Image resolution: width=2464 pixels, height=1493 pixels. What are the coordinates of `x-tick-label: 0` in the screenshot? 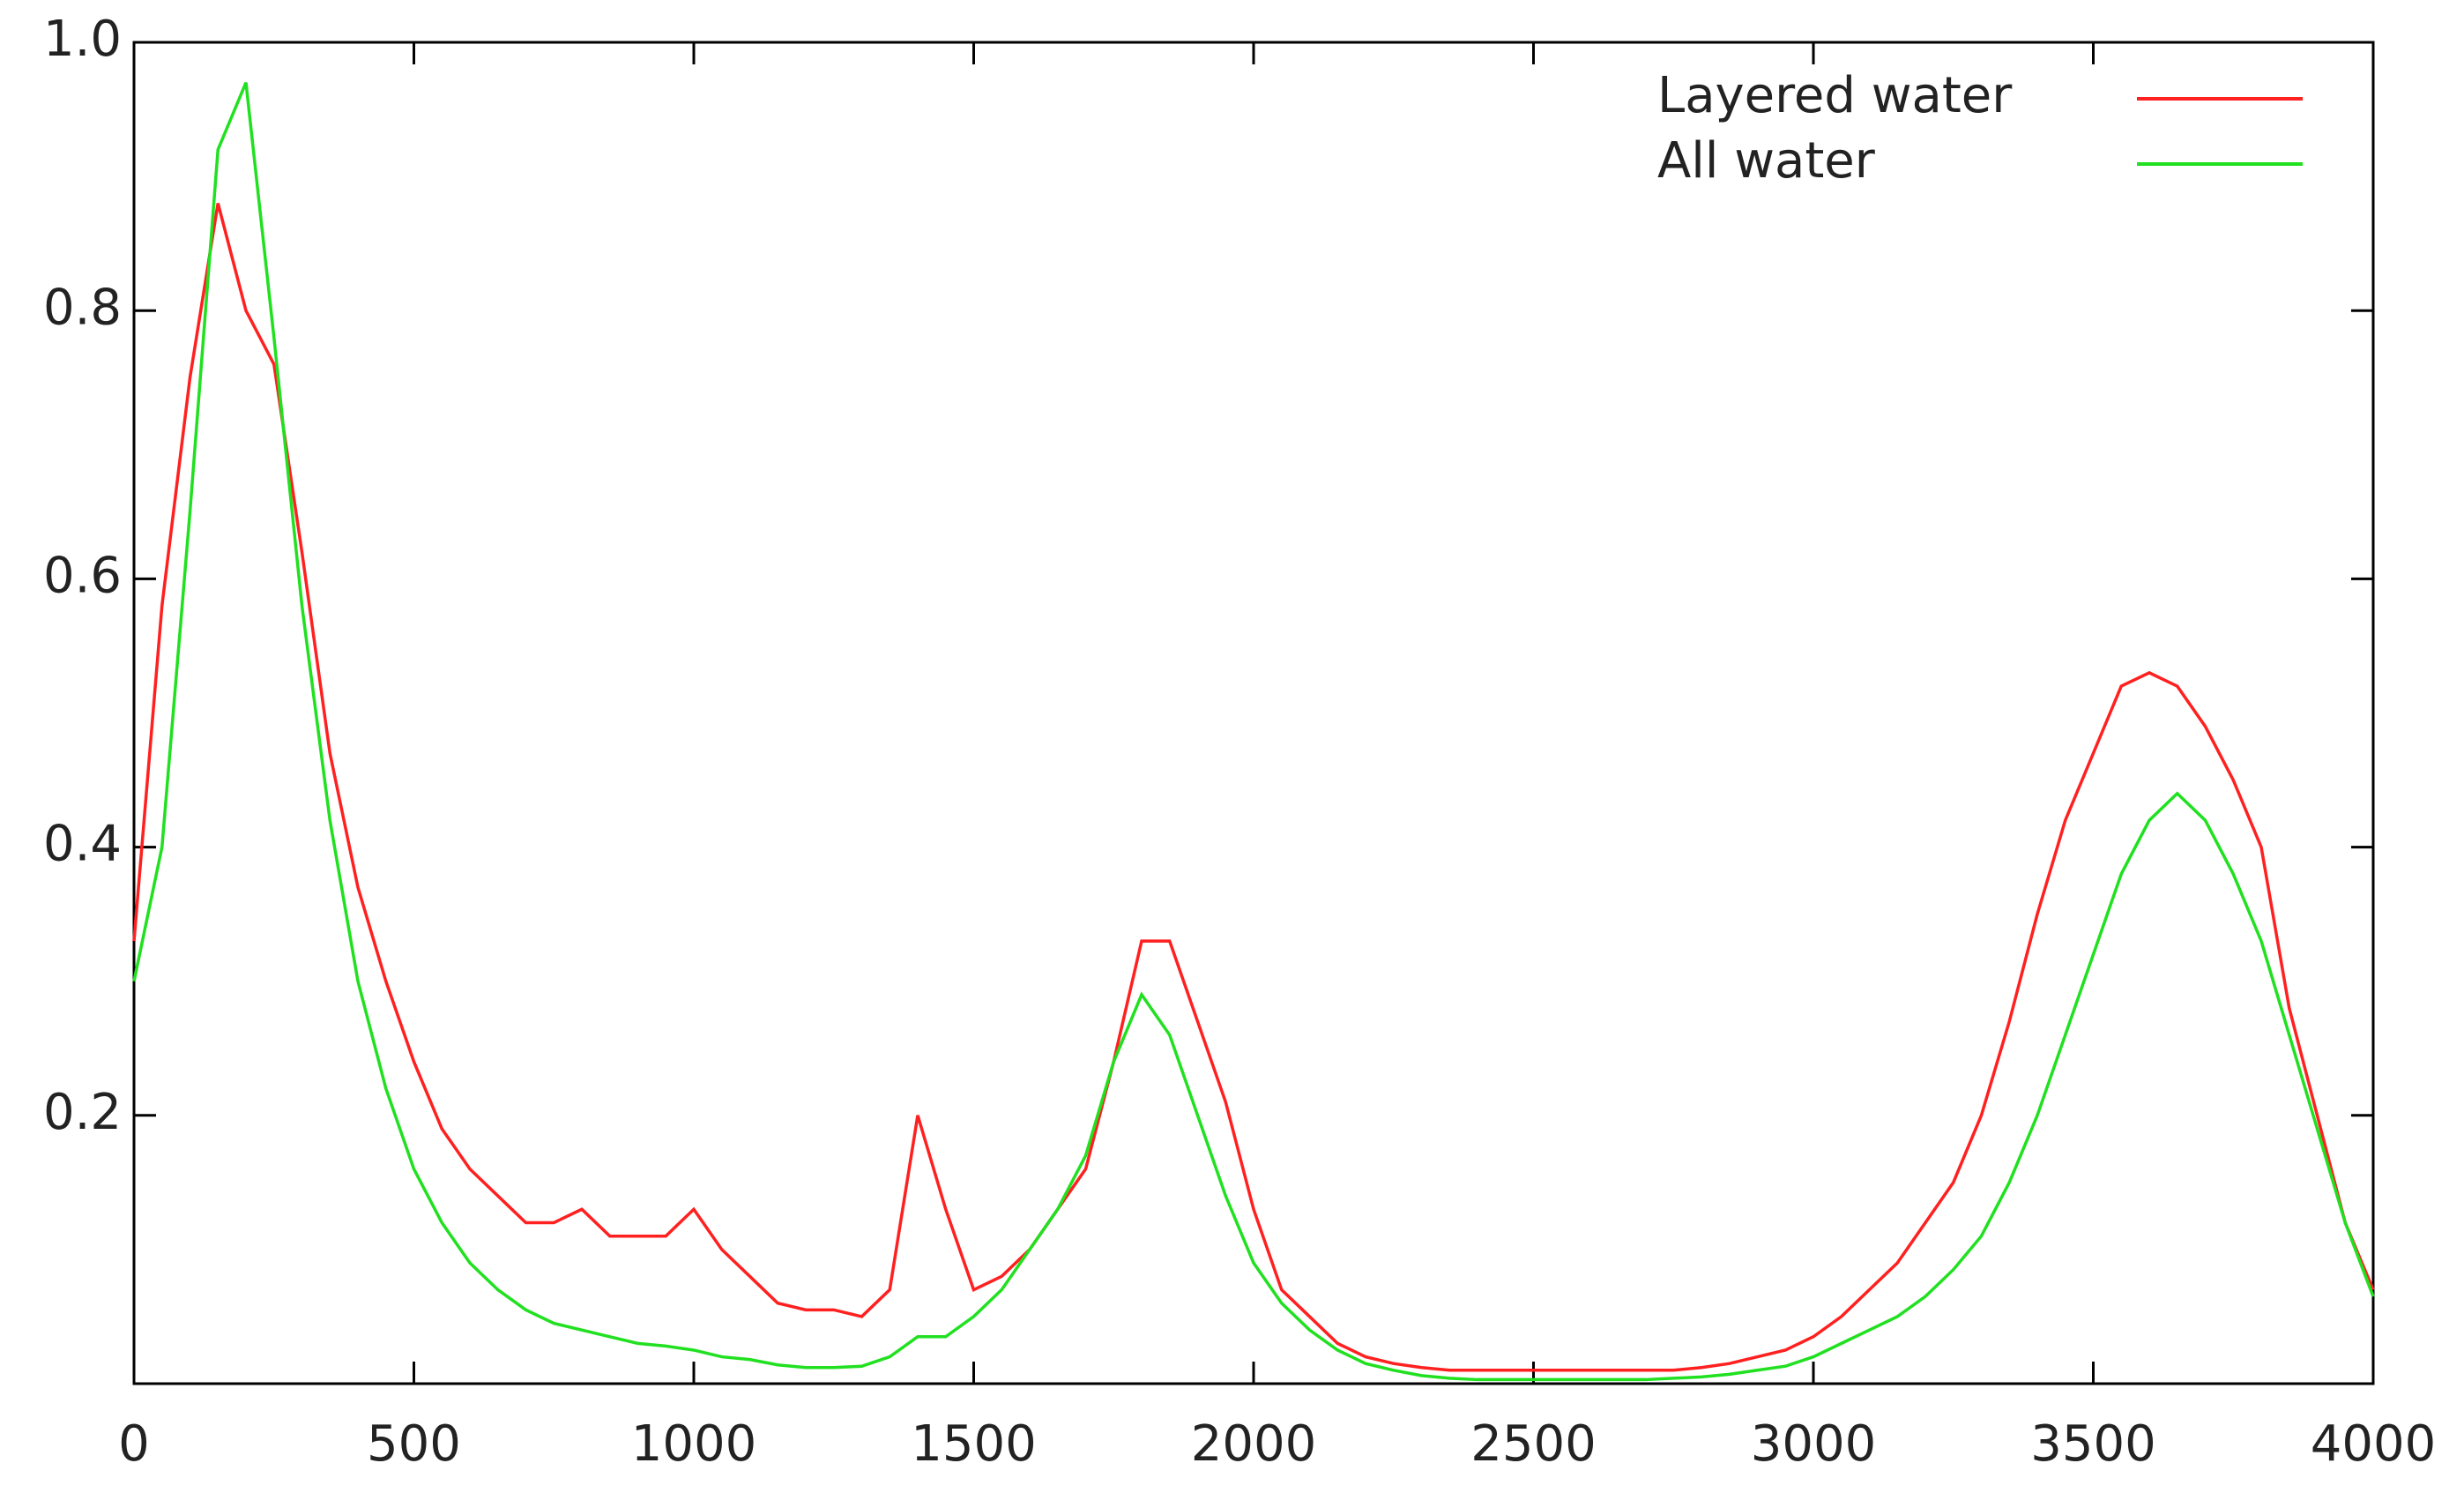 It's located at (134, 1444).